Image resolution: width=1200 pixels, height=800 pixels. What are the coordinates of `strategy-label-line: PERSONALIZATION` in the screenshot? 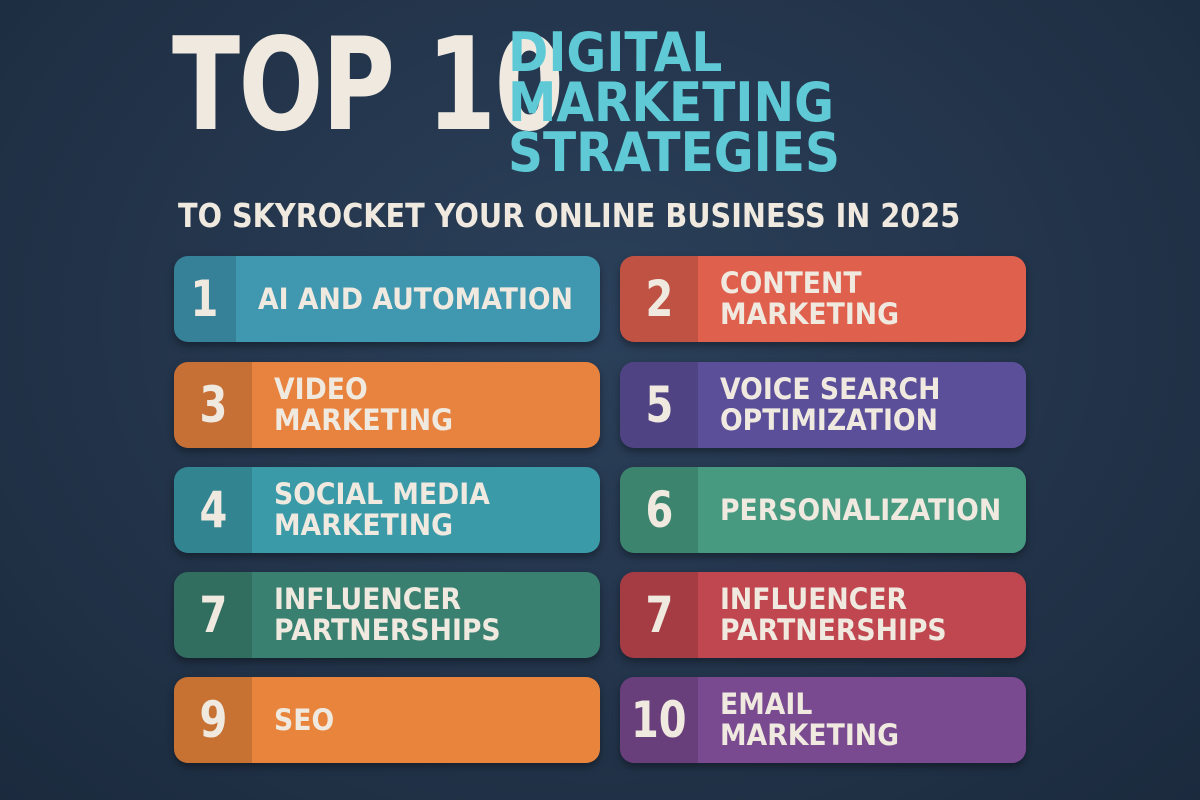 It's located at (861, 509).